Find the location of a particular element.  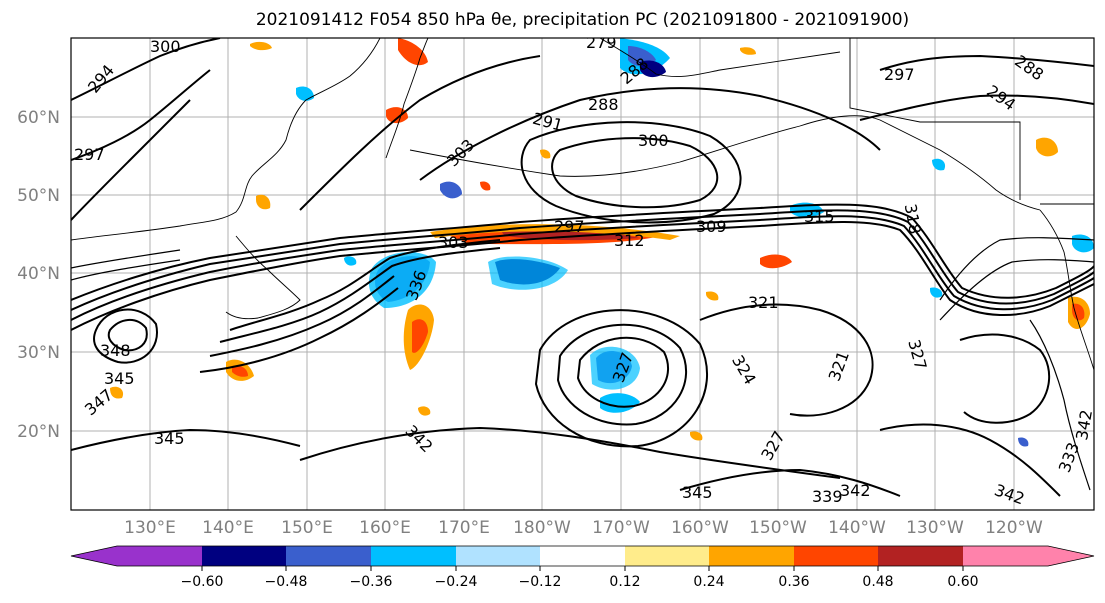

latitude-label: 30°N is located at coordinates (38, 353).